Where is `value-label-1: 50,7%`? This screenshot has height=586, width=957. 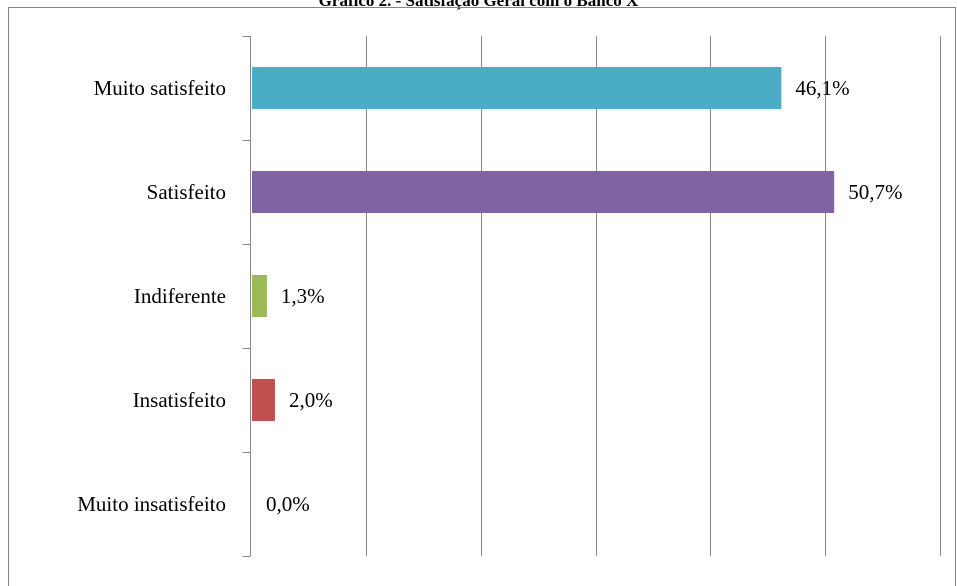 value-label-1: 50,7% is located at coordinates (875, 192).